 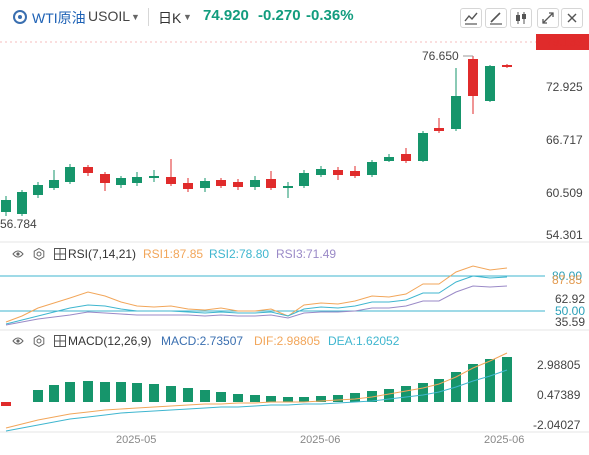 What do you see at coordinates (20, 17) in the screenshot?
I see `symbol-icon` at bounding box center [20, 17].